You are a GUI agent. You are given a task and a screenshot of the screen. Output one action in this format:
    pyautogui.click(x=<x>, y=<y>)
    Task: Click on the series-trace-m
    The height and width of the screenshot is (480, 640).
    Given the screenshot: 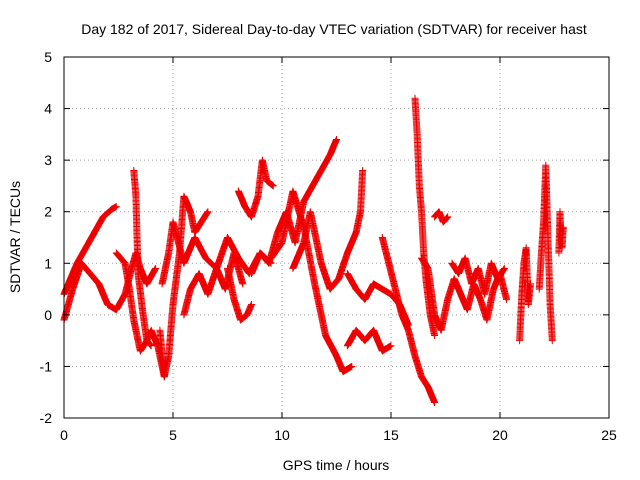 What is the action you would take?
    pyautogui.click(x=369, y=340)
    